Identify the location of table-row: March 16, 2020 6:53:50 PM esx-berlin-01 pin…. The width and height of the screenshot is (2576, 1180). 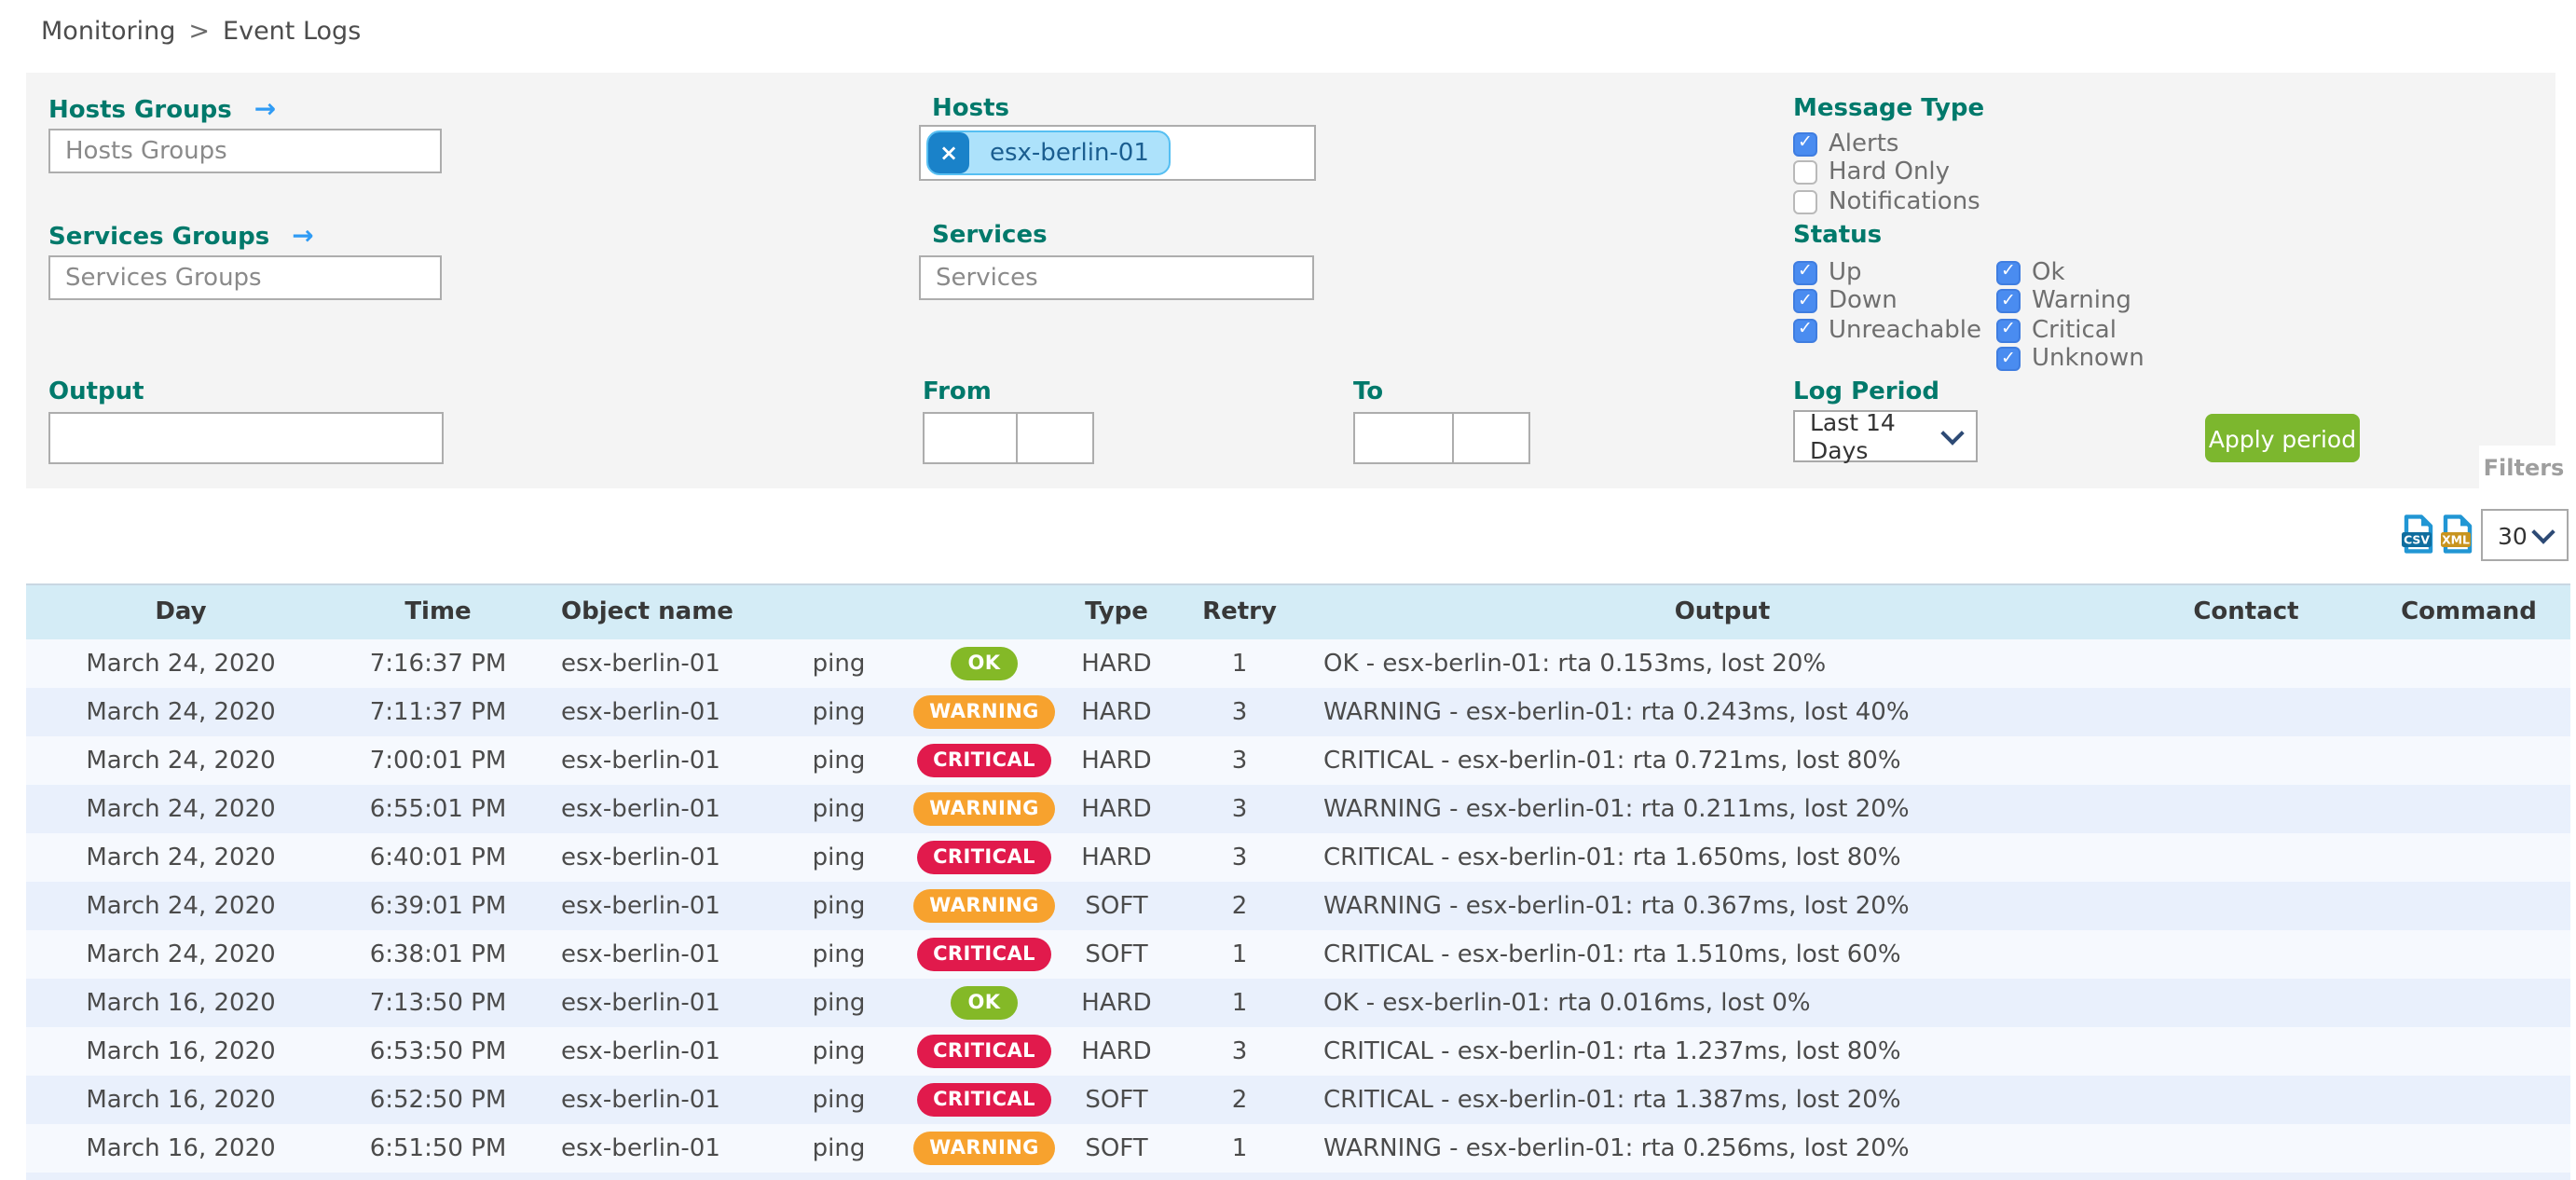
(1298, 1051).